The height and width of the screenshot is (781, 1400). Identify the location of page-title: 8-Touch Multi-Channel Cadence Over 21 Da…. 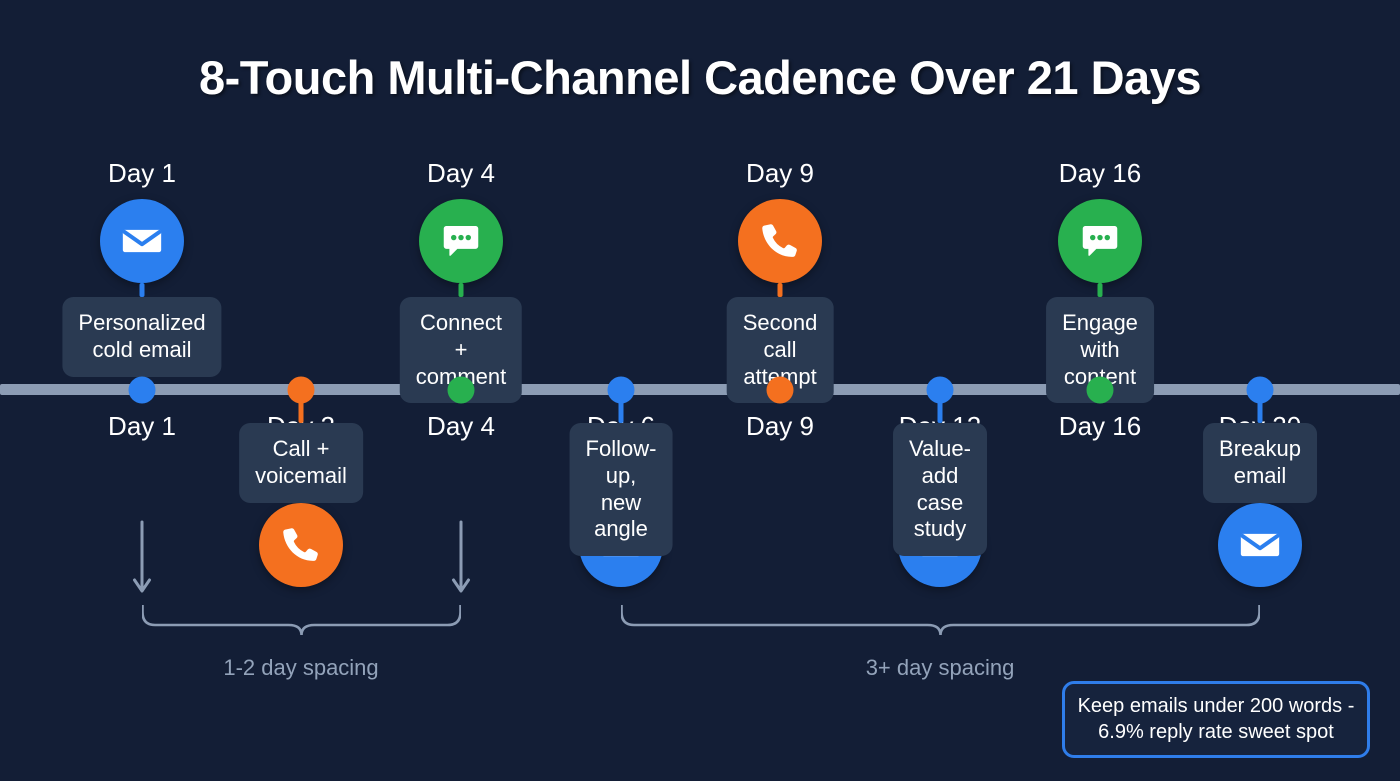
(700, 77).